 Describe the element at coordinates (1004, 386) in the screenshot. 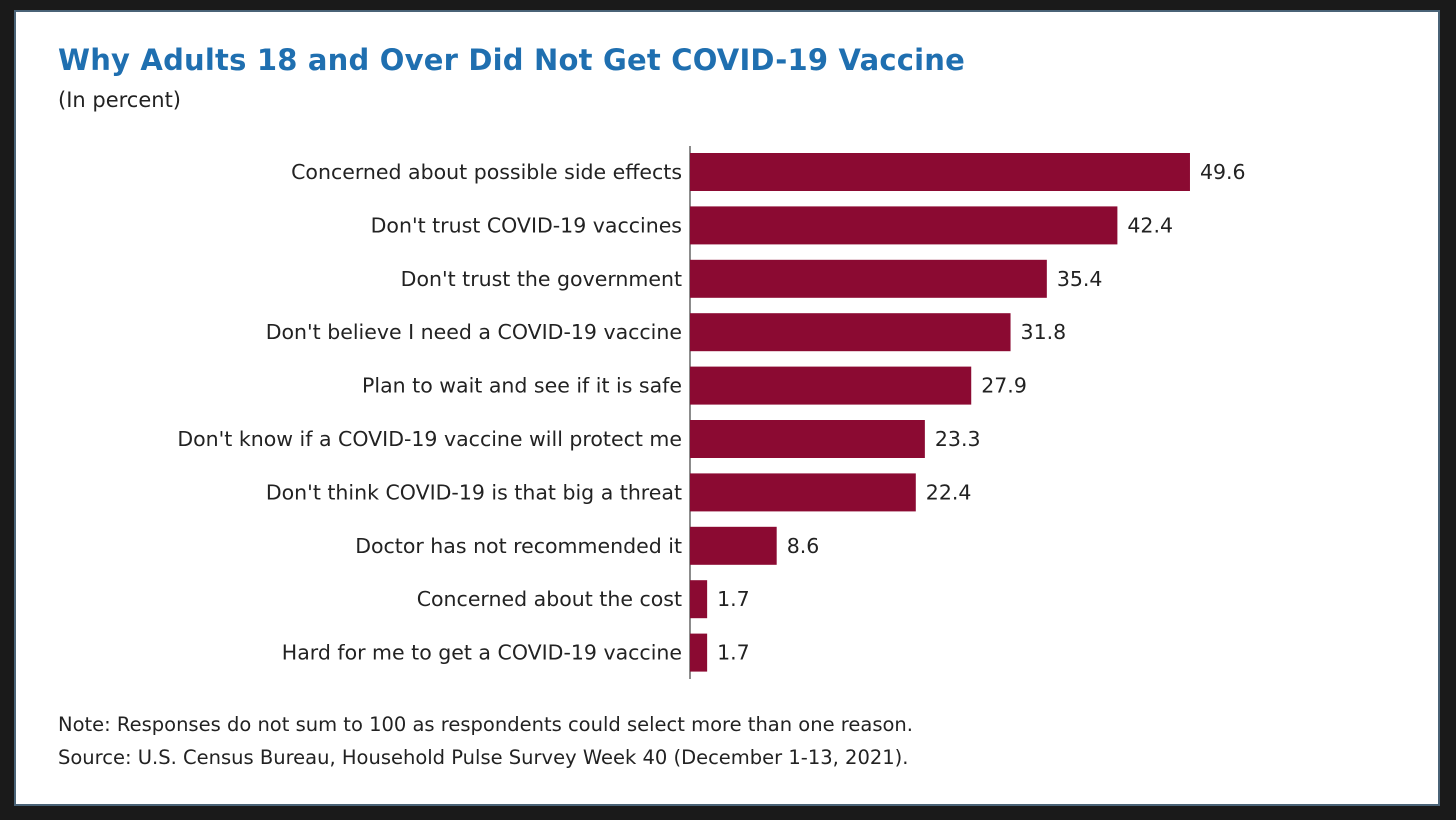

I see `bar-value-label: 27.9` at that location.